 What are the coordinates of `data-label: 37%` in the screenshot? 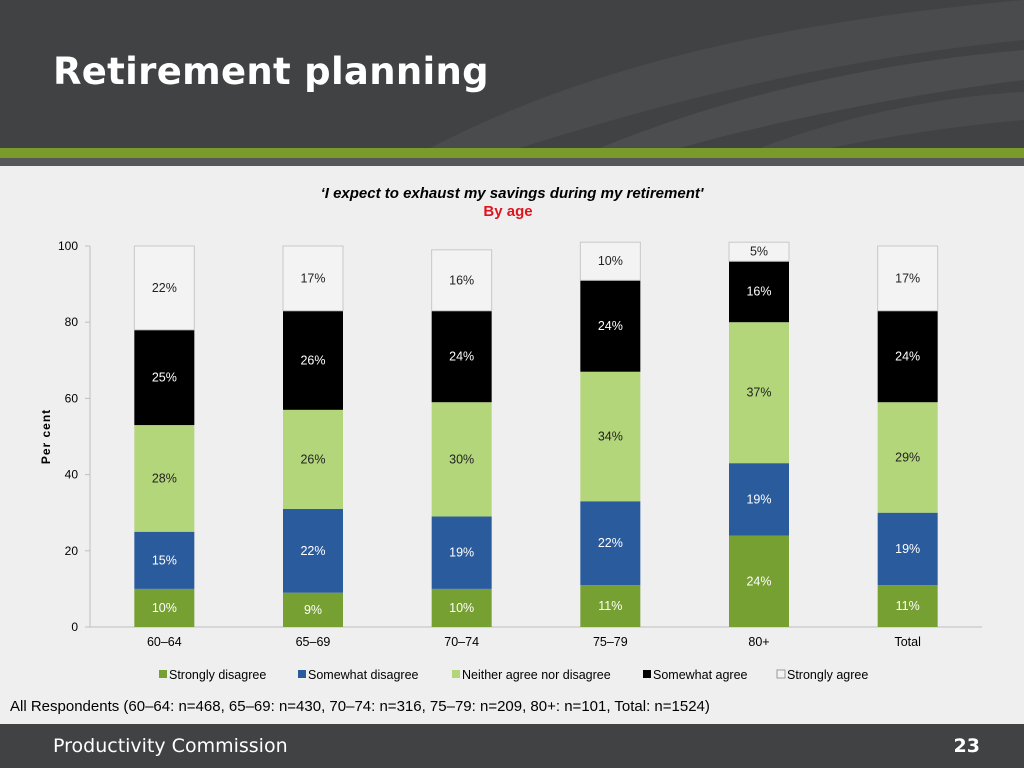 It's located at (758, 393).